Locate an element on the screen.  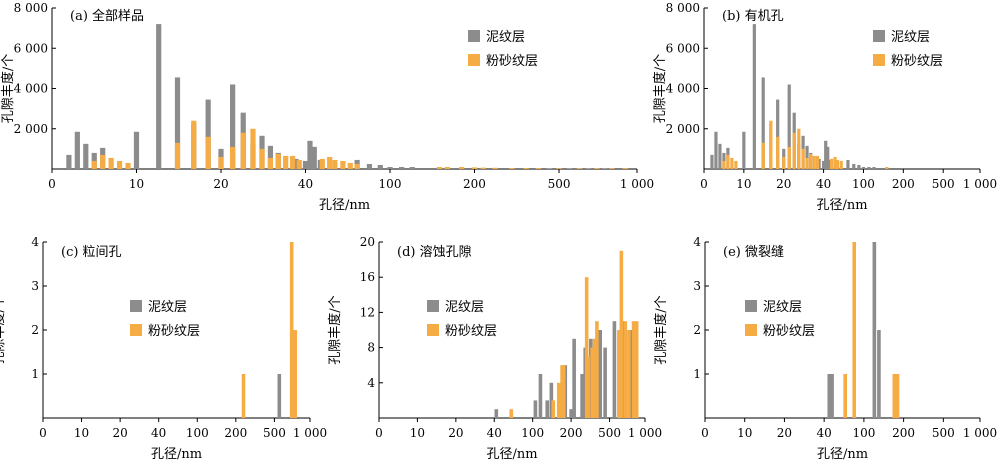
x-tick-label: 200 is located at coordinates (903, 433).